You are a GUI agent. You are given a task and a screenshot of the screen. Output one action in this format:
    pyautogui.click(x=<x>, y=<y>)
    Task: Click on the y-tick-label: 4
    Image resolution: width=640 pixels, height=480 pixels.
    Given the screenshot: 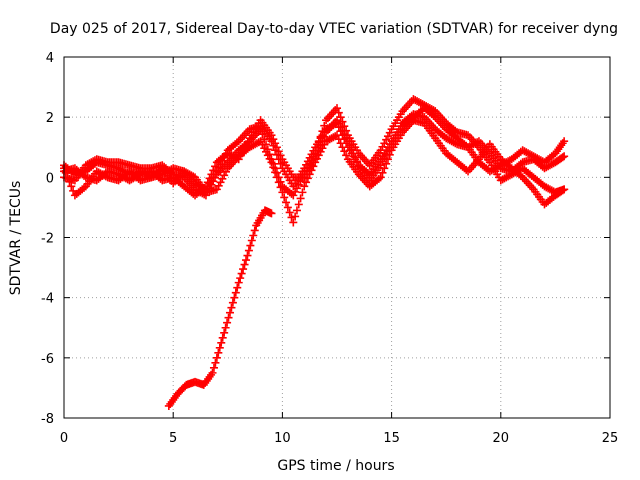 What is the action you would take?
    pyautogui.click(x=50, y=58)
    